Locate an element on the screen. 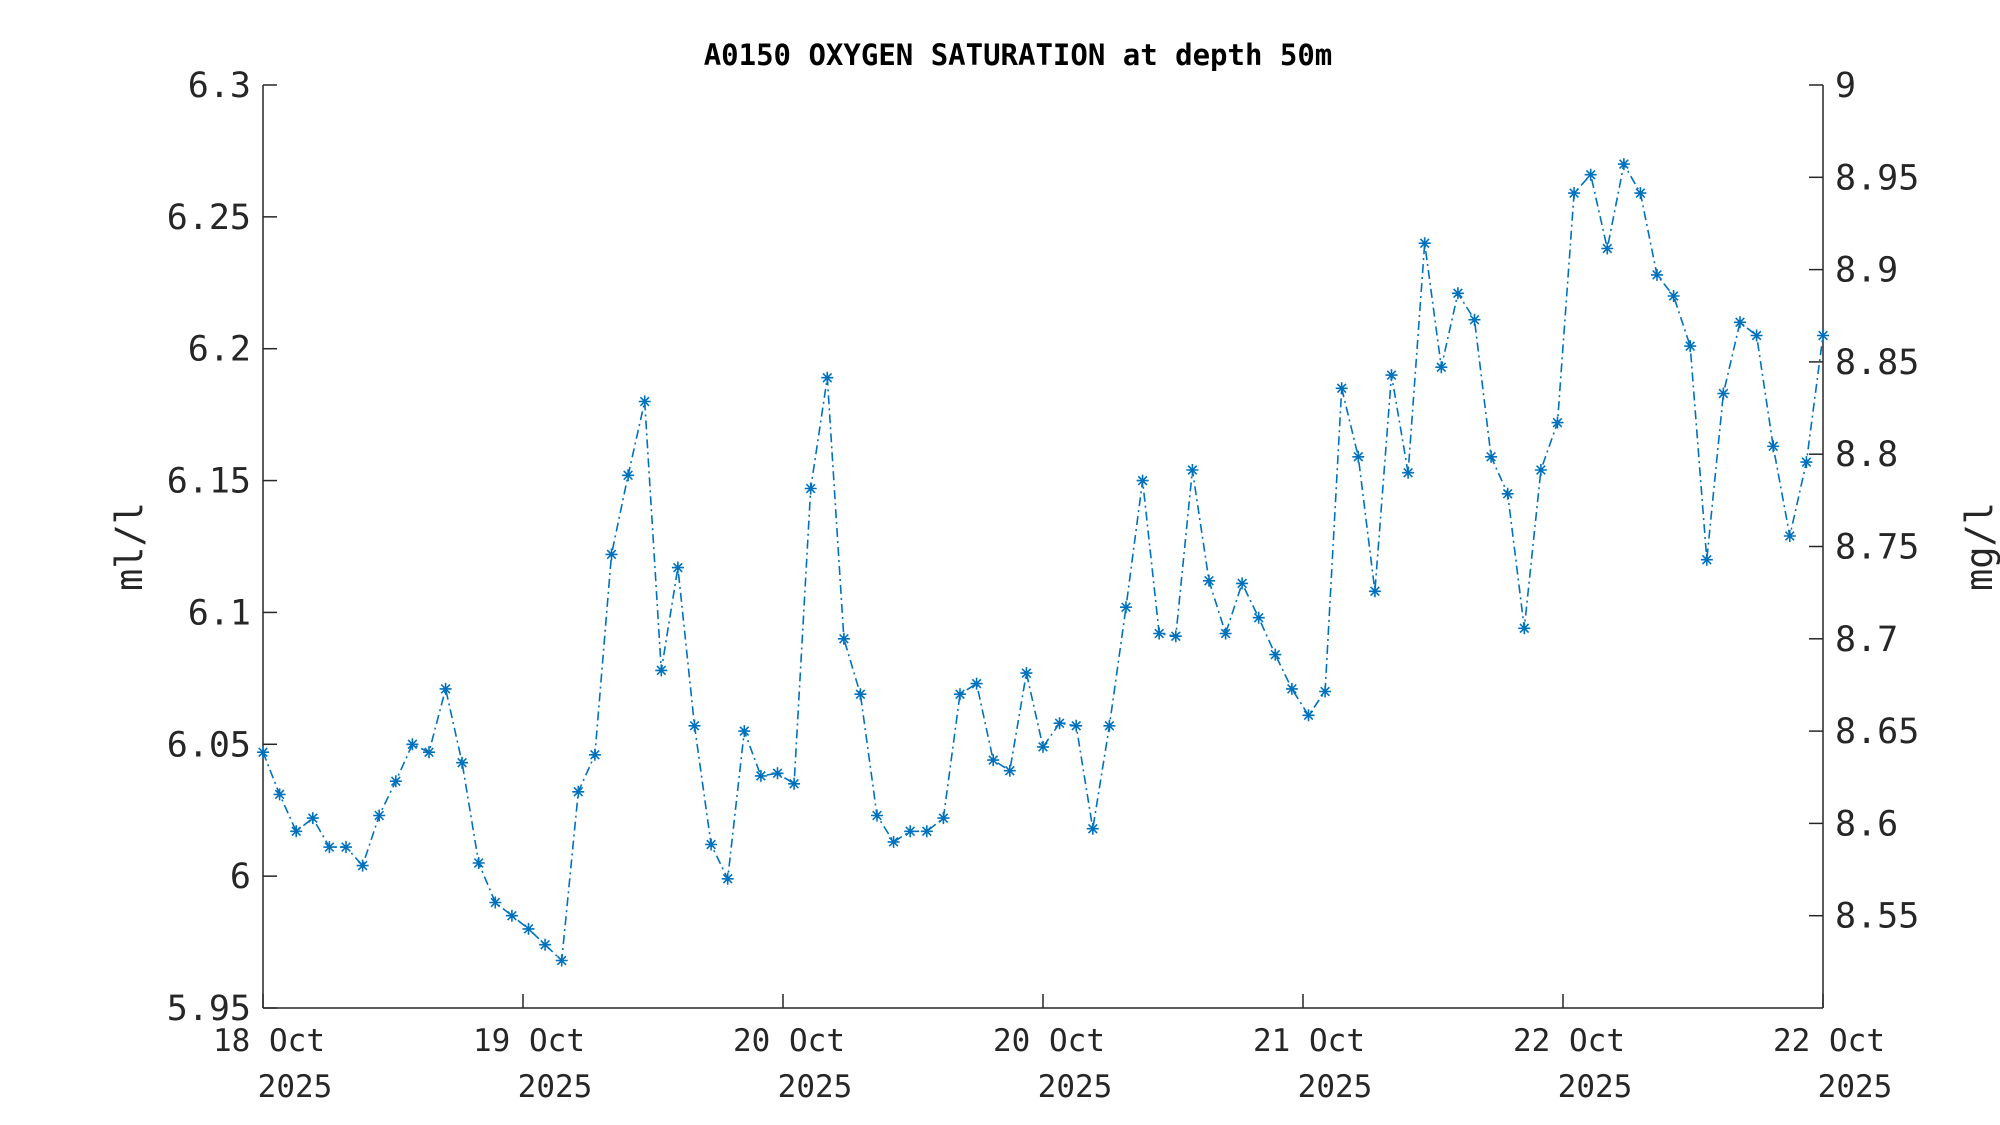  y-tick-right-label: 8.55 is located at coordinates (1877, 917).